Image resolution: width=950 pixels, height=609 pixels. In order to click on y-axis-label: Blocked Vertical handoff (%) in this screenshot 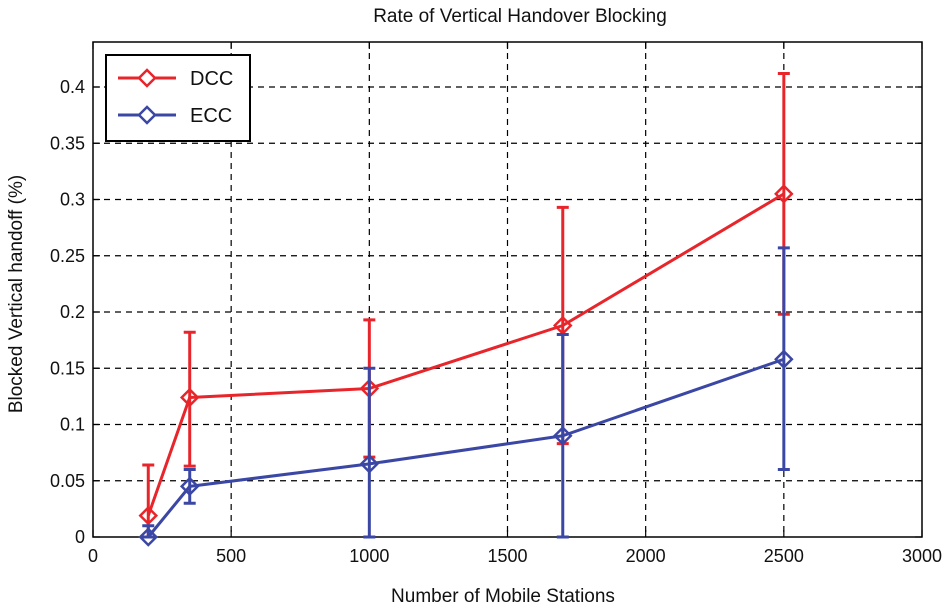, I will do `click(16, 294)`.